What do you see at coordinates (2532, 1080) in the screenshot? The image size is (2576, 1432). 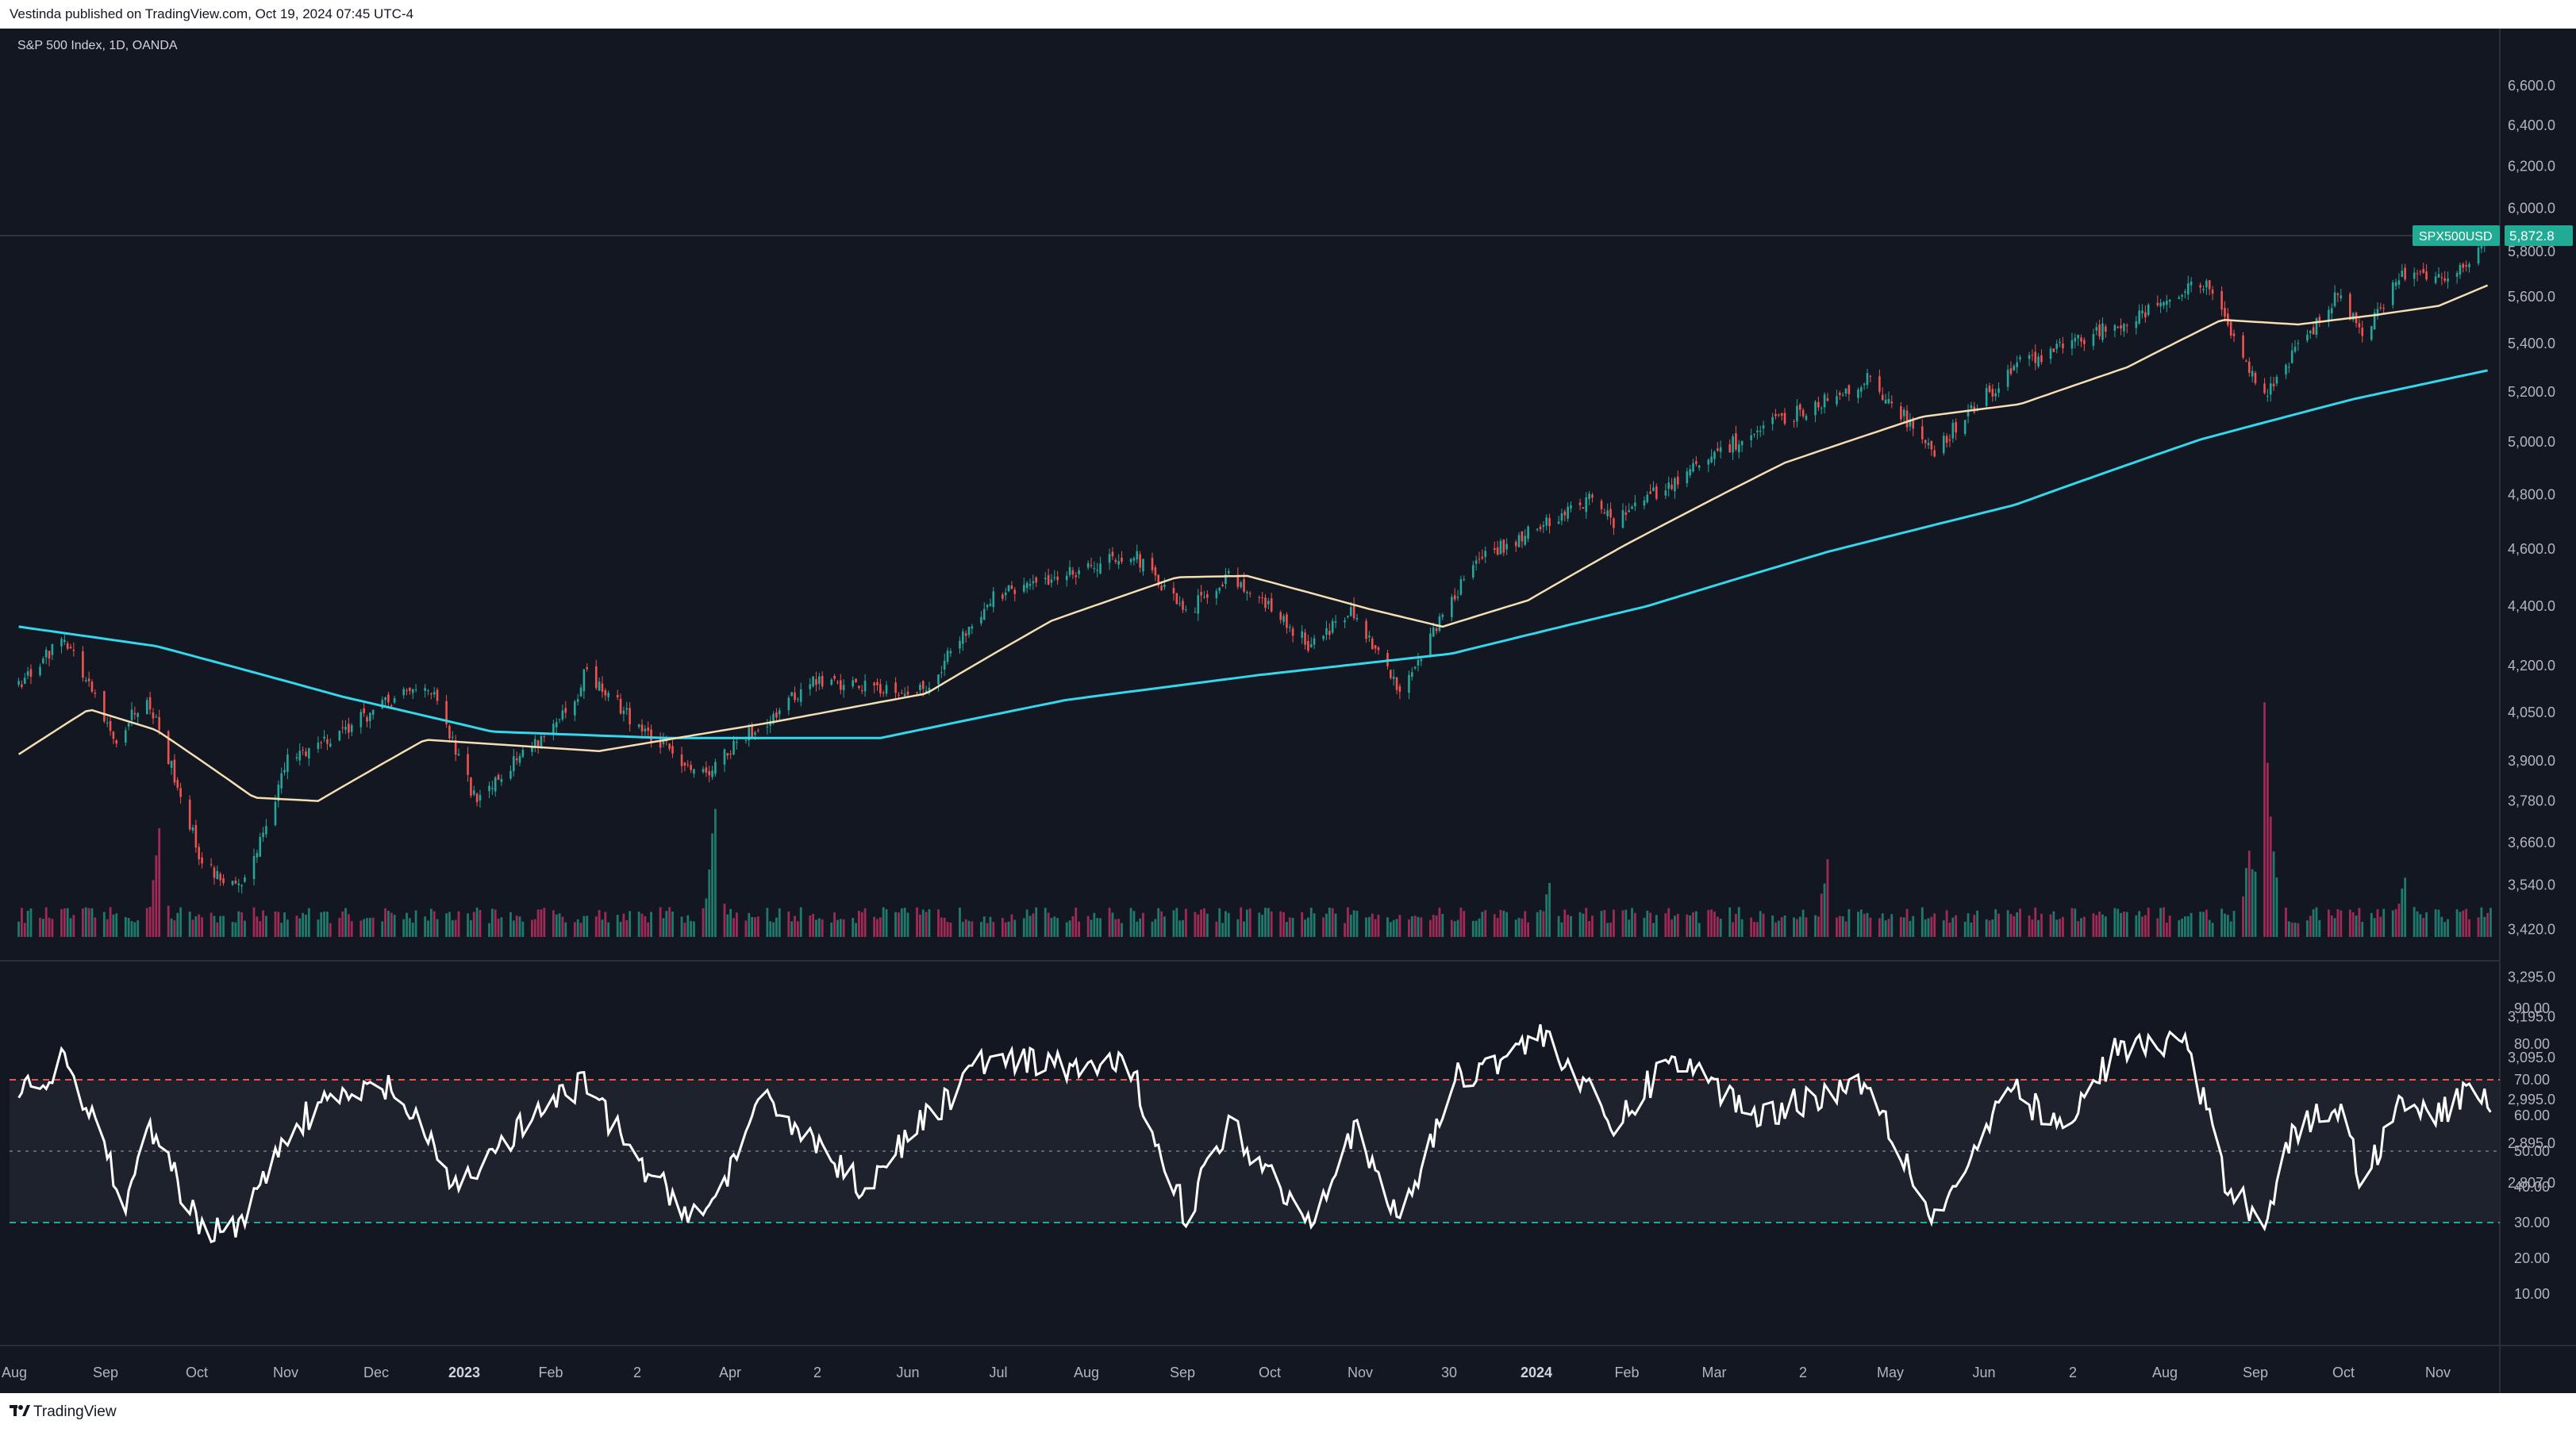 I see `rsi-axis-tick-label: 70.00` at bounding box center [2532, 1080].